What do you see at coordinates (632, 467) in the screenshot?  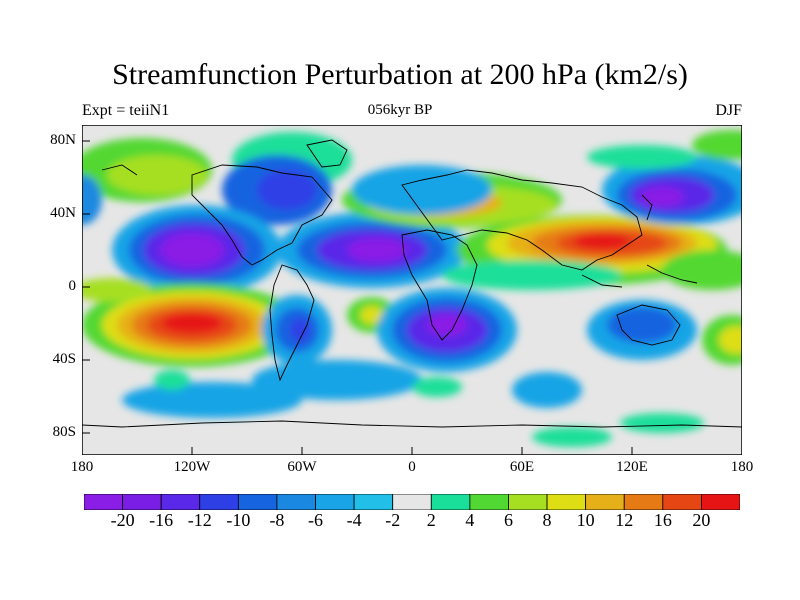 I see `lon-label-120e: 120E` at bounding box center [632, 467].